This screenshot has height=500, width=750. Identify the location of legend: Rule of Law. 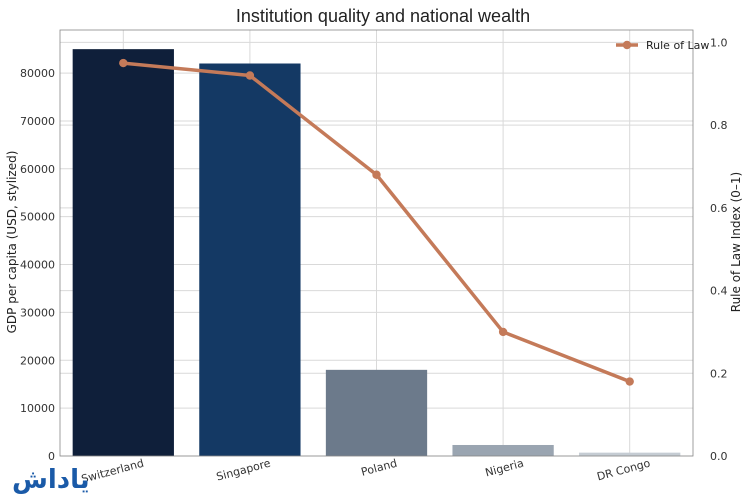
(662, 45).